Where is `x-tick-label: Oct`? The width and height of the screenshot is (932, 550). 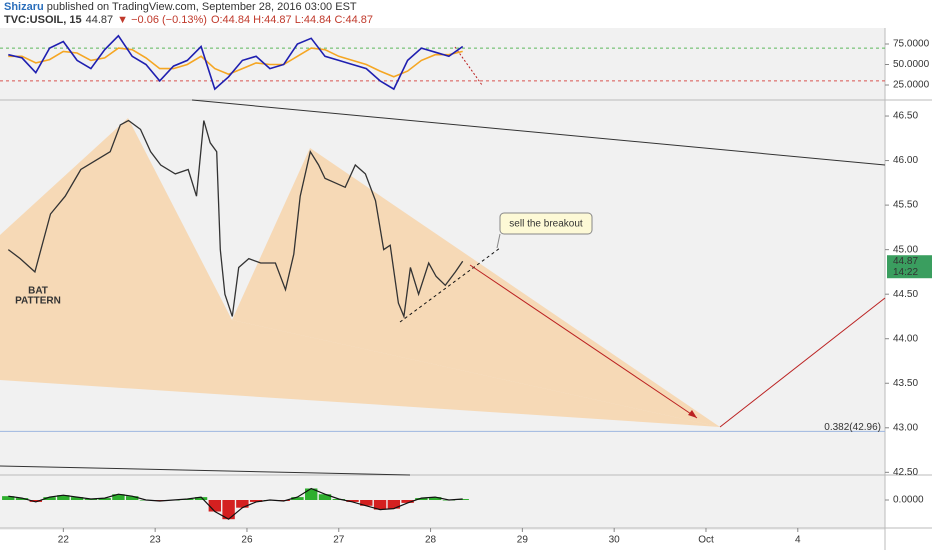 x-tick-label: Oct is located at coordinates (706, 540).